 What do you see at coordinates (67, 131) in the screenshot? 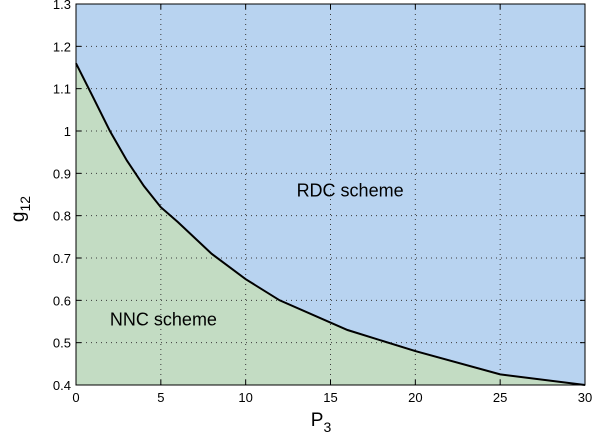
I see `y-tick-label: 1` at bounding box center [67, 131].